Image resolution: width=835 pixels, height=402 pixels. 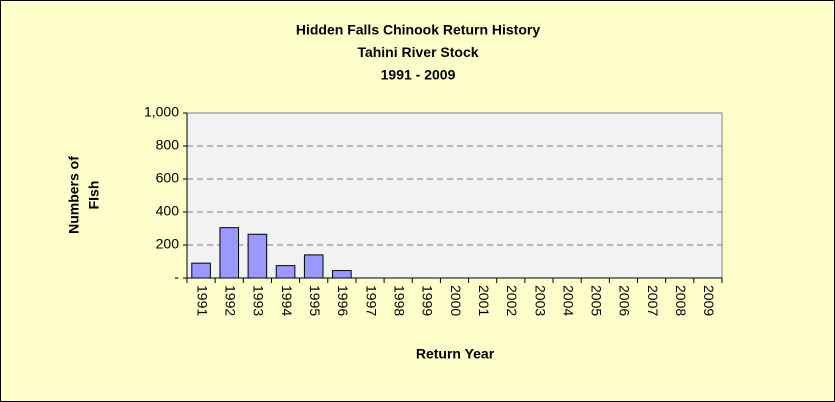 I want to click on y-tick-label: 200, so click(x=168, y=244).